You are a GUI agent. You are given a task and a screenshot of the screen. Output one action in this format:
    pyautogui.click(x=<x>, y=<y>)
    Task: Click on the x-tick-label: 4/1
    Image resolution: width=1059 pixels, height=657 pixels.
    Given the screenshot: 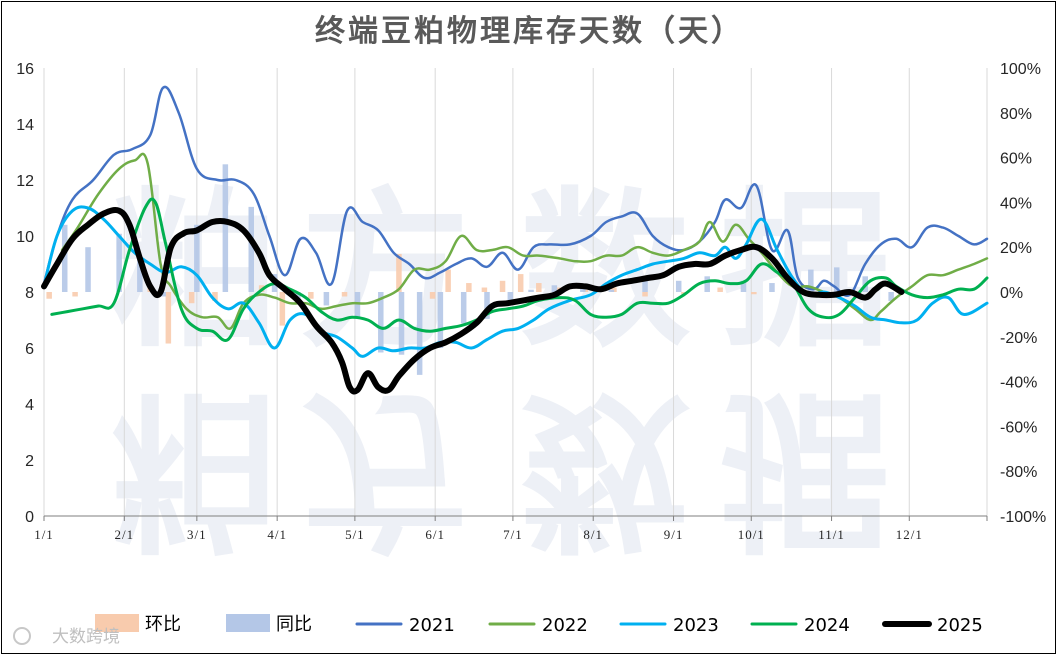 What is the action you would take?
    pyautogui.click(x=277, y=534)
    